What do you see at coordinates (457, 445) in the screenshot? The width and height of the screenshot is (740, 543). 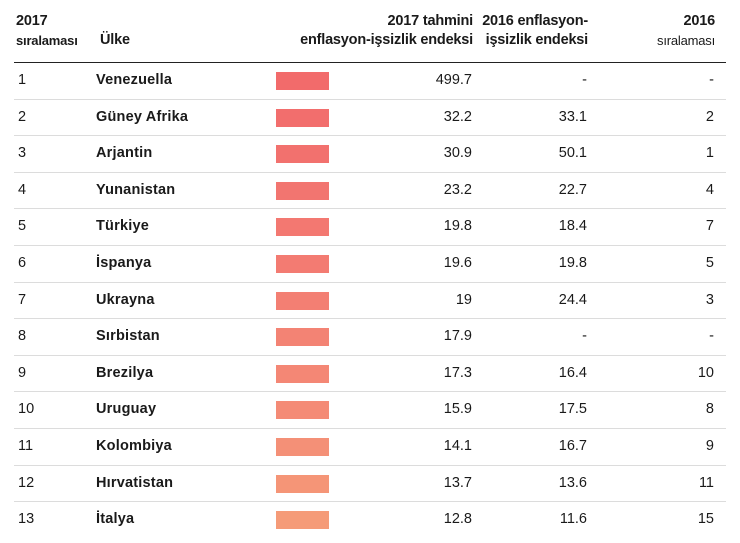 I see `index-2017-cell: 14.1` at bounding box center [457, 445].